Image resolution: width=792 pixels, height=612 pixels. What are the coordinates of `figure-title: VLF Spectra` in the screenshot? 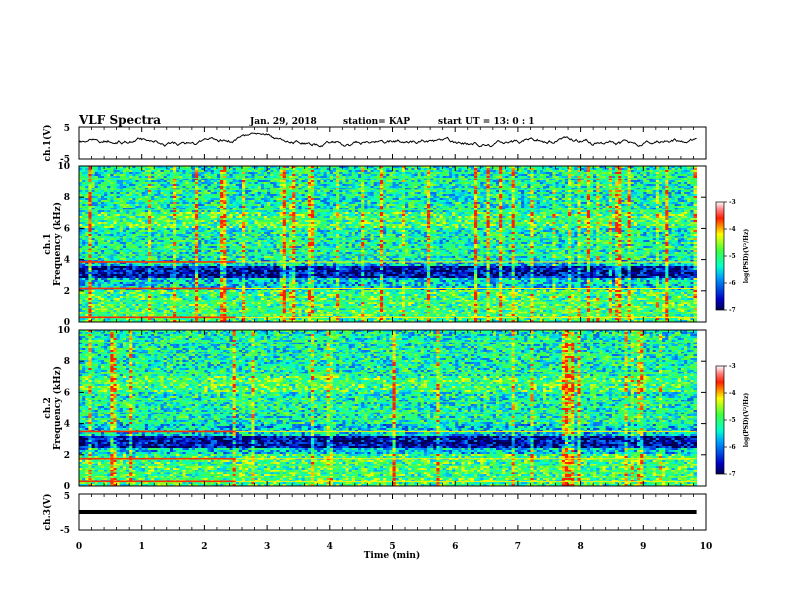 It's located at (119, 120).